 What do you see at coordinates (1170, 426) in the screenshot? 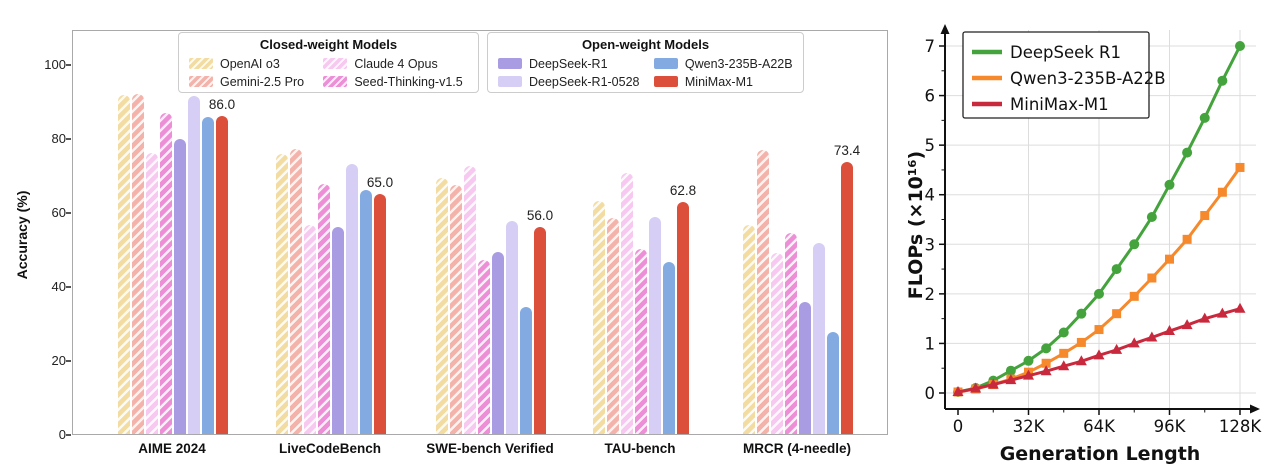
I see `x-tick-label: 96K` at bounding box center [1170, 426].